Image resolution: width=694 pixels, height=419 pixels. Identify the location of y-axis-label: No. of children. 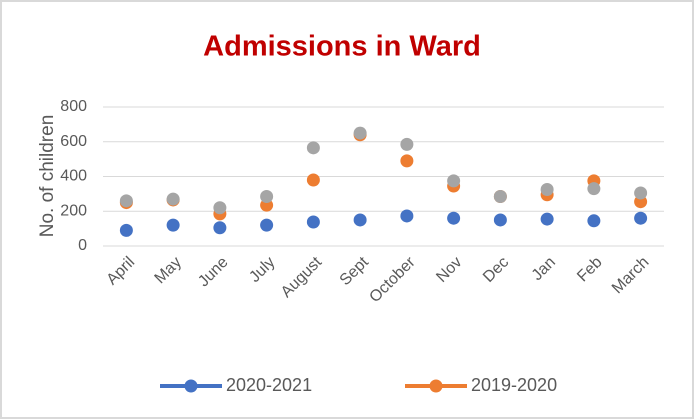
(47, 176).